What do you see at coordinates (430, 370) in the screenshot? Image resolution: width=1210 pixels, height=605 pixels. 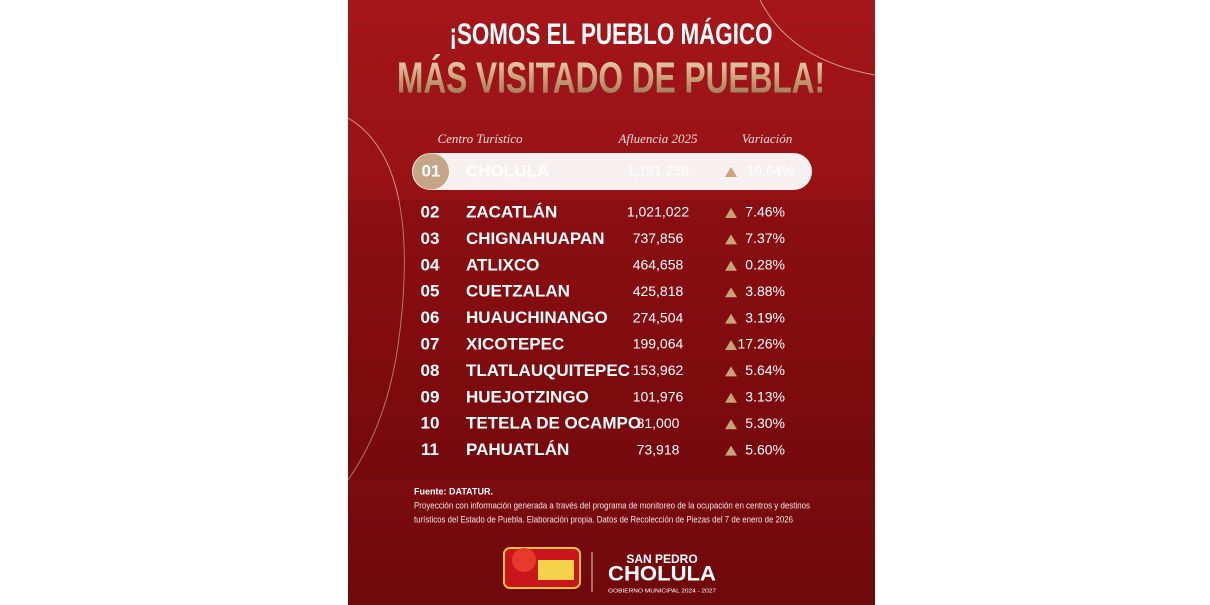 I see `rank: 08` at bounding box center [430, 370].